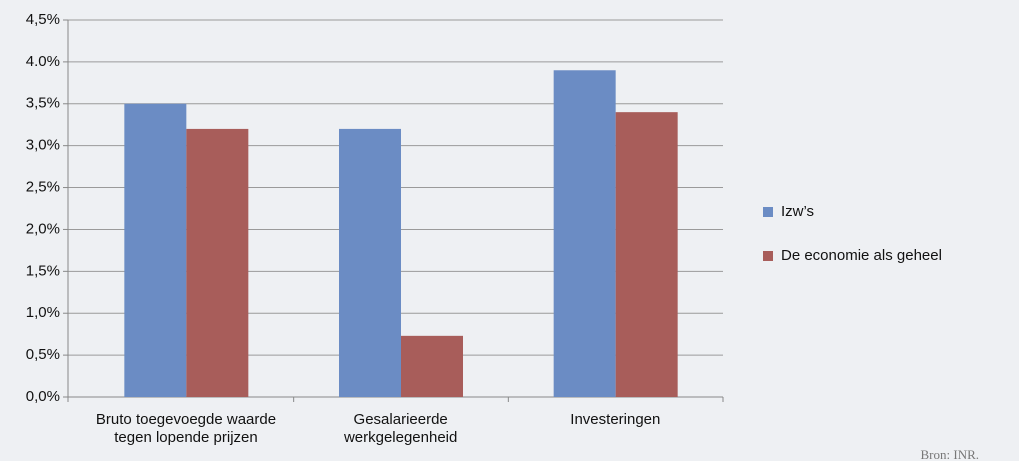 The image size is (1019, 461). What do you see at coordinates (400, 428) in the screenshot?
I see `x-tick-label: Gesalarieerde werkgelegenheid` at bounding box center [400, 428].